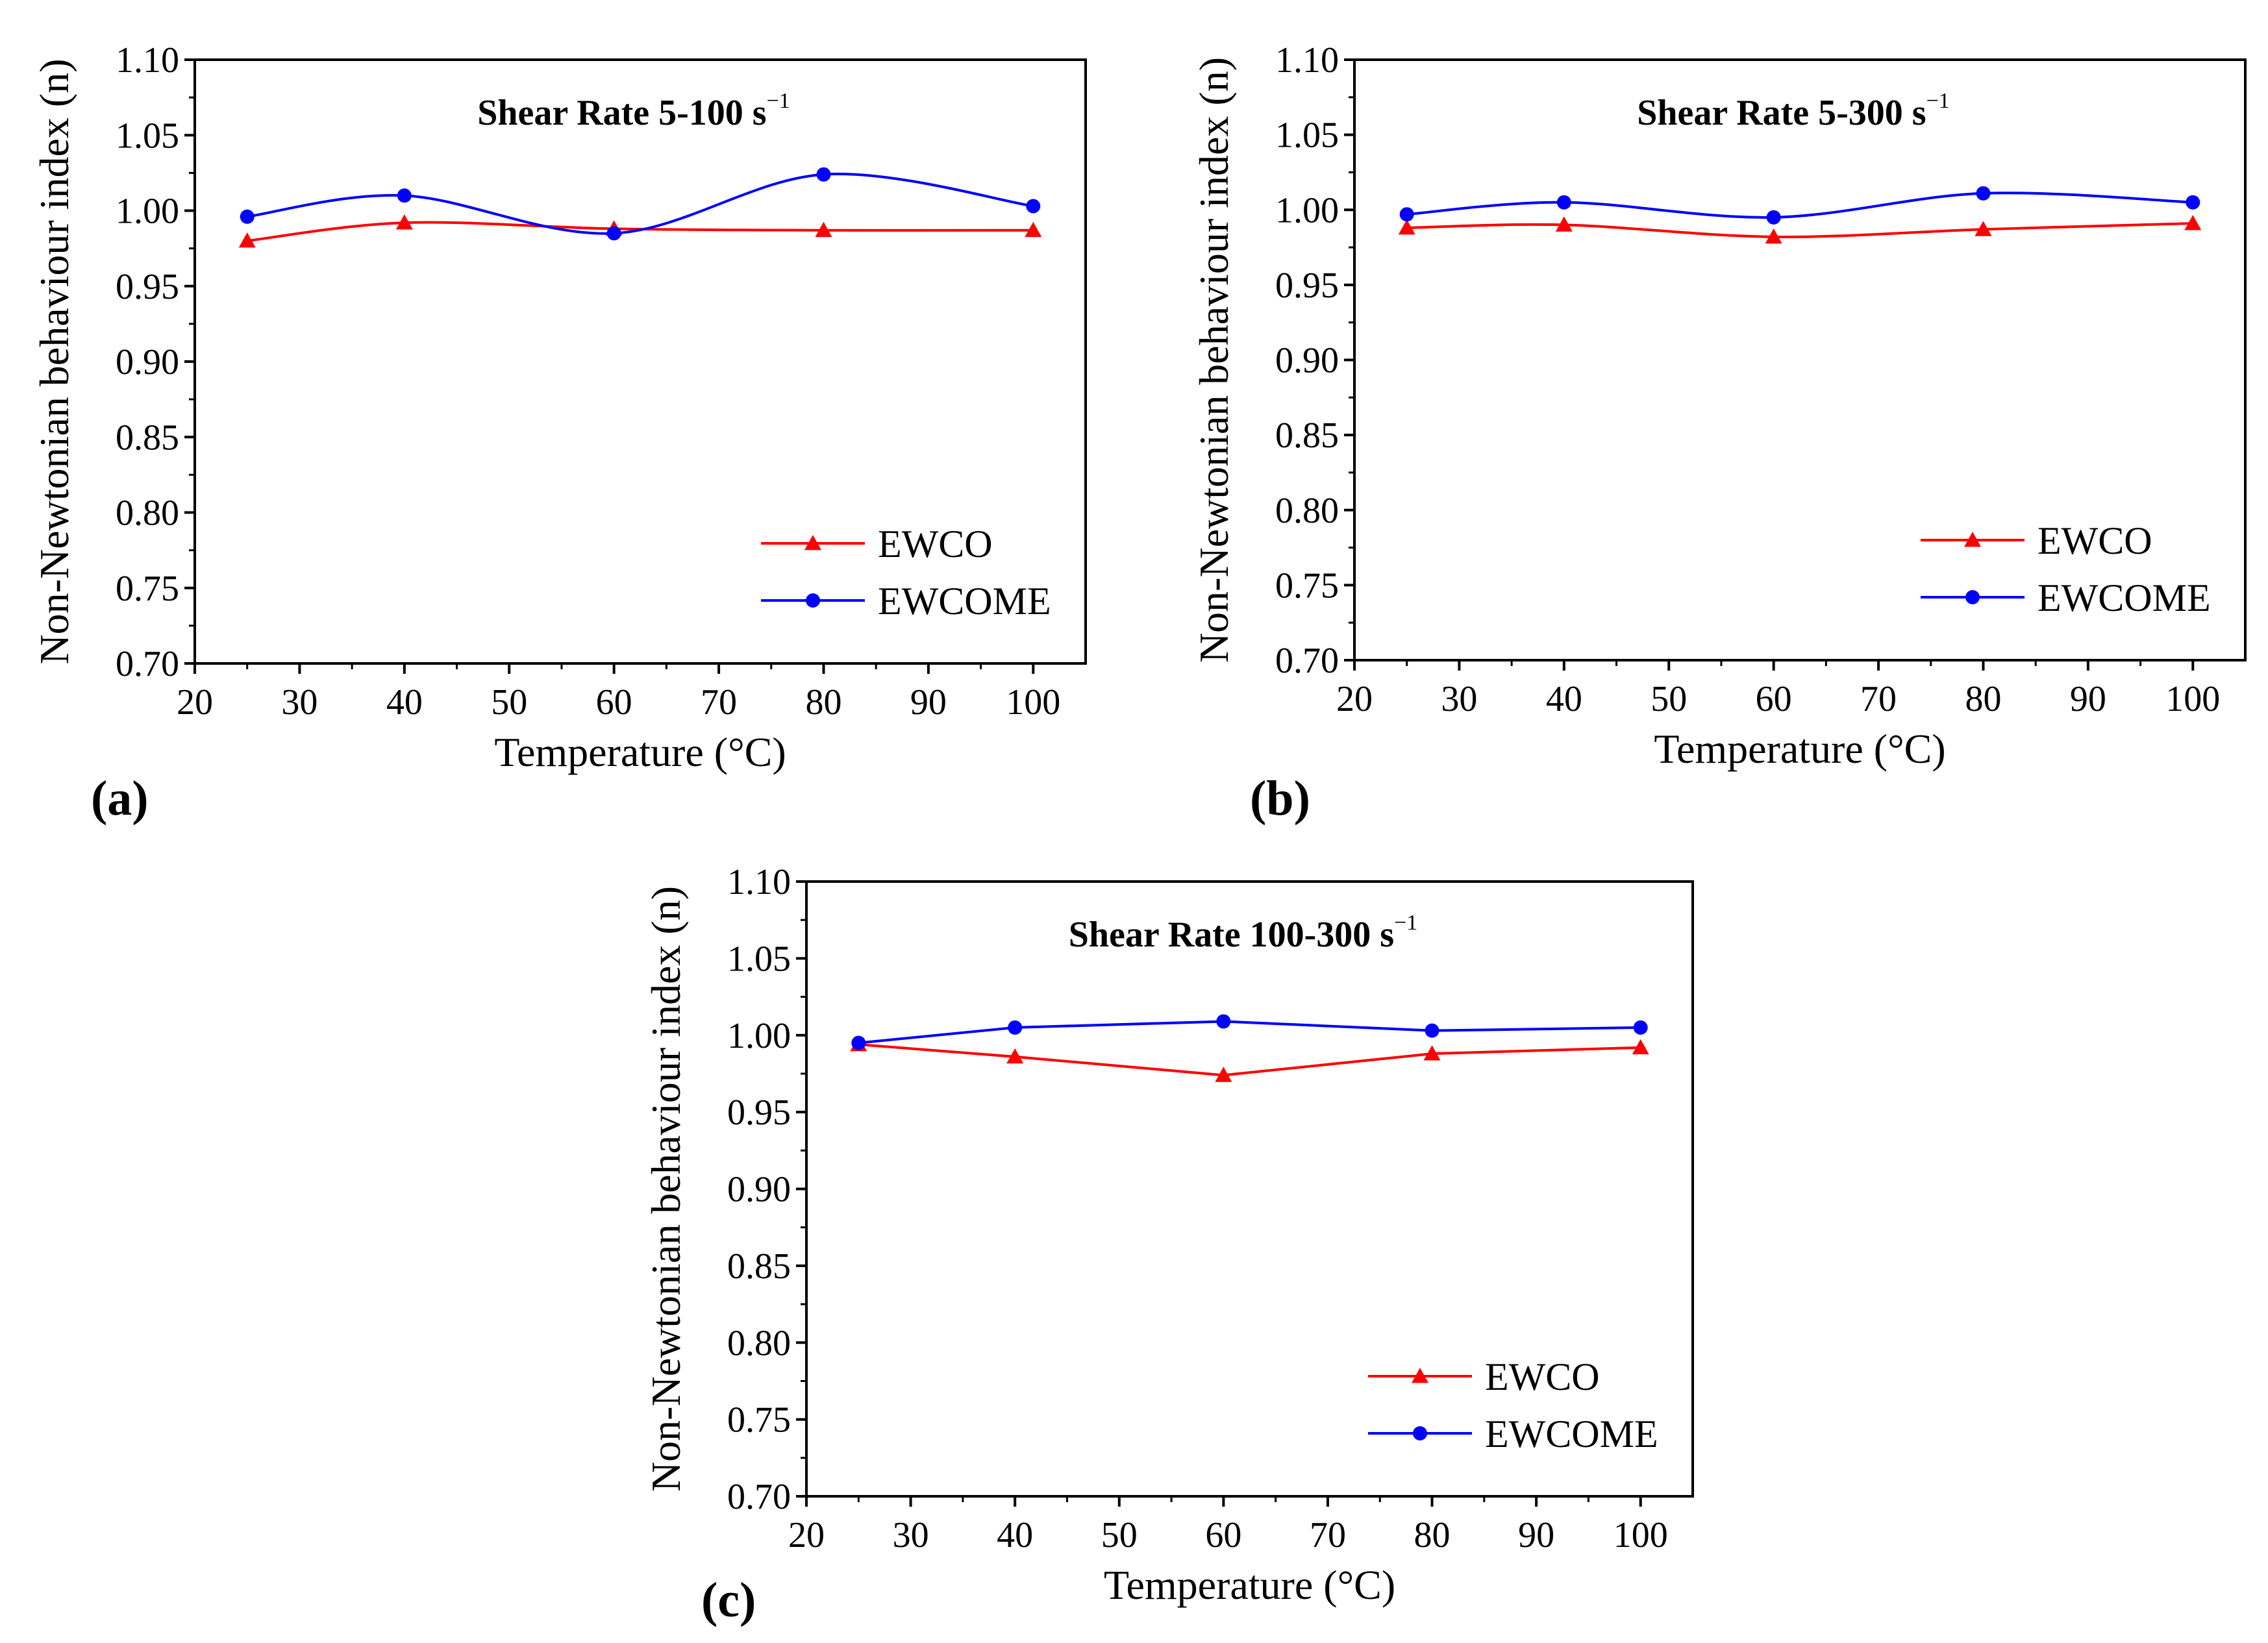 The width and height of the screenshot is (2268, 1643). I want to click on panel-label-a: (a), so click(120, 799).